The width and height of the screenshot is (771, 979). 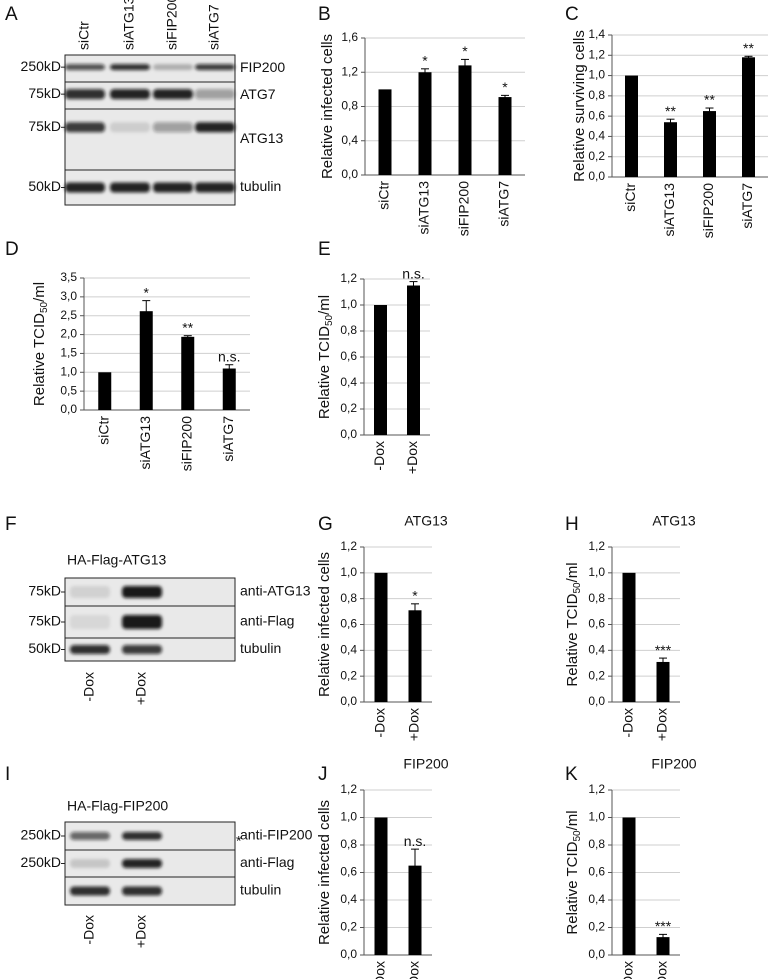 I want to click on panel-letter: F, so click(x=11, y=524).